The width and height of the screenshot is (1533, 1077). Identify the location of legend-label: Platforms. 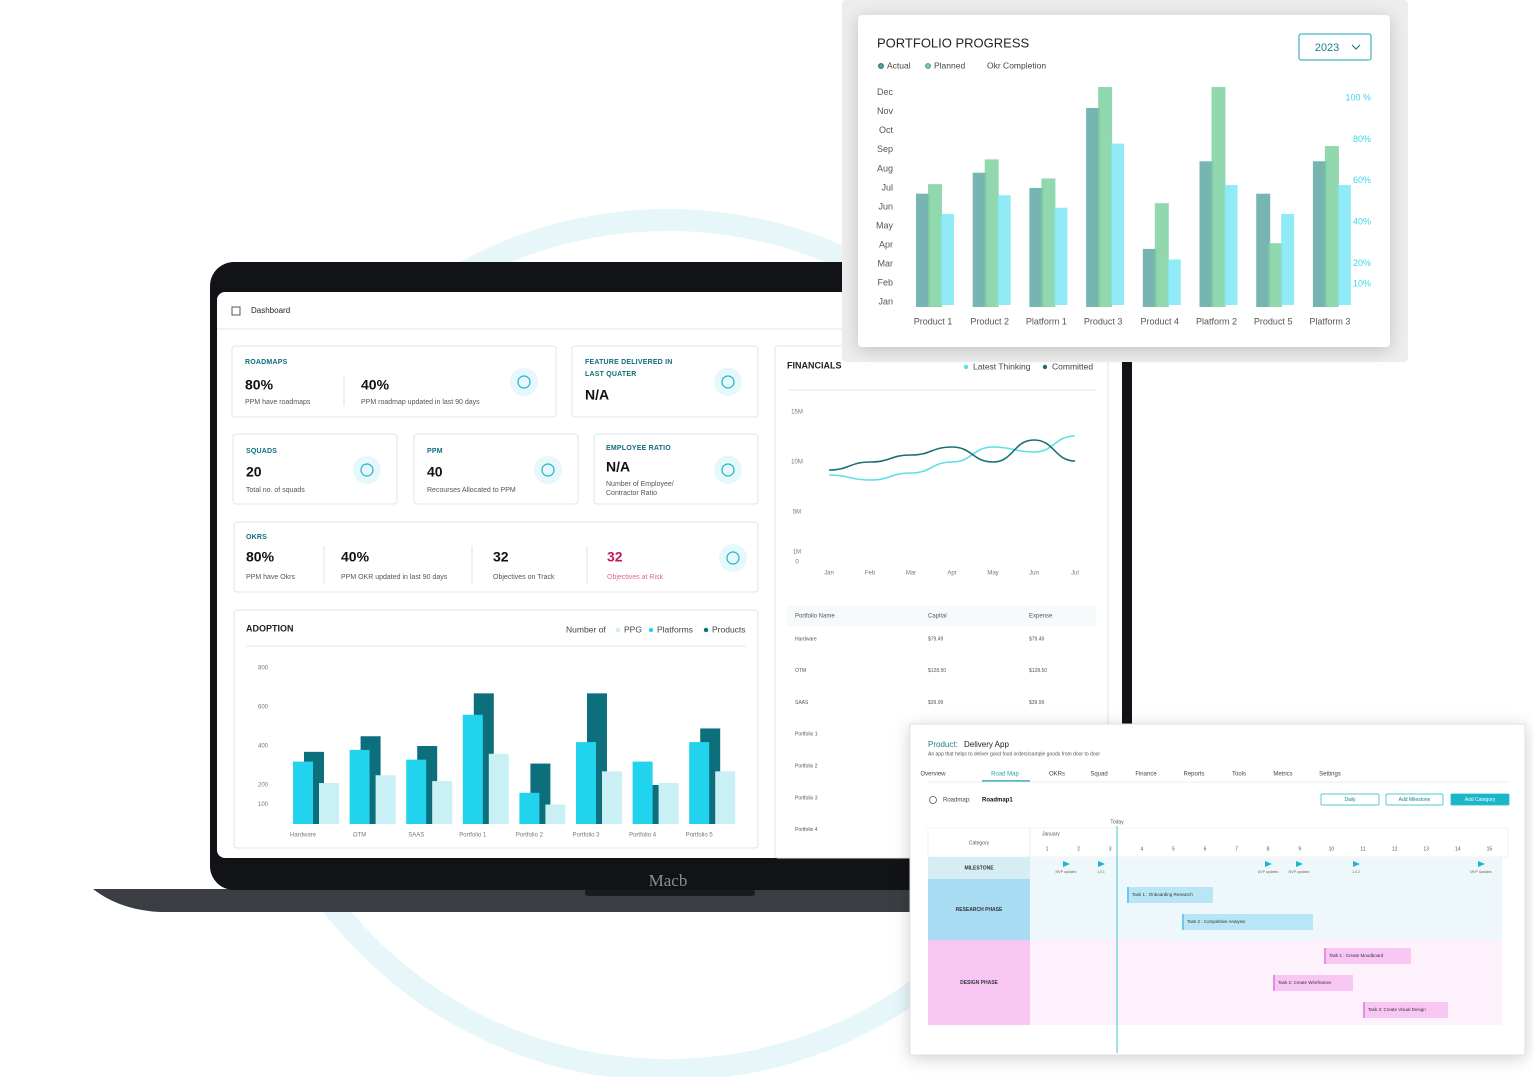
(675, 629).